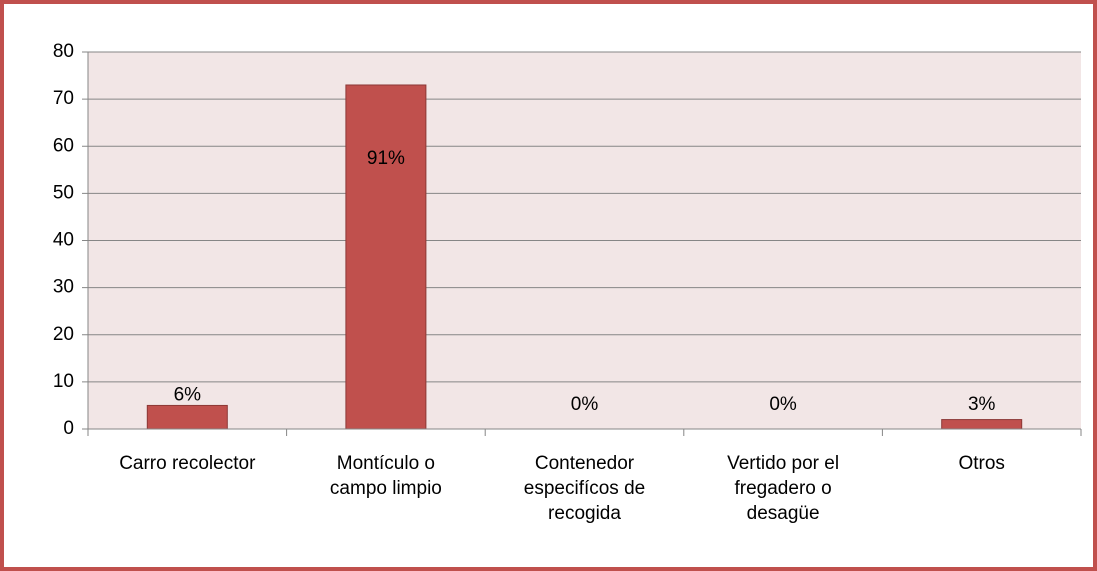 The height and width of the screenshot is (571, 1097). Describe the element at coordinates (63, 98) in the screenshot. I see `y-tick-label: 70` at that location.